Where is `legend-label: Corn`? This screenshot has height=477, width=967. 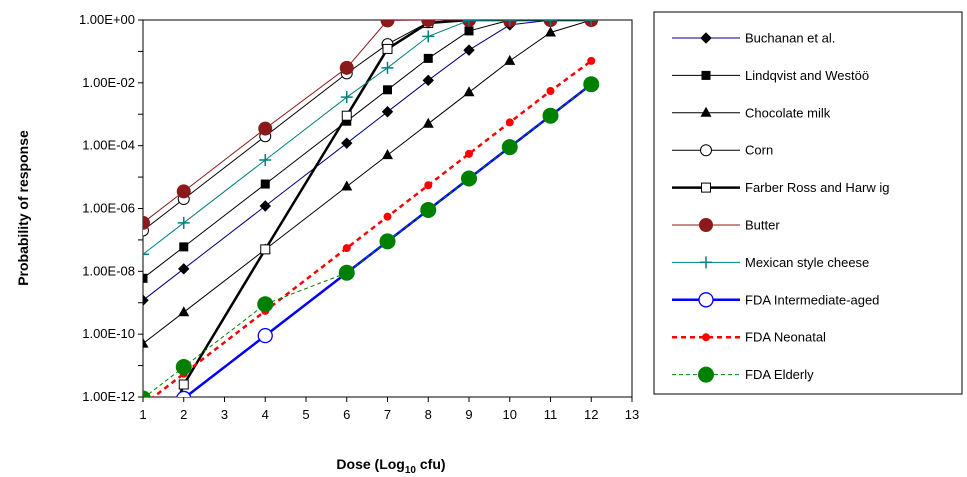 legend-label: Corn is located at coordinates (759, 150).